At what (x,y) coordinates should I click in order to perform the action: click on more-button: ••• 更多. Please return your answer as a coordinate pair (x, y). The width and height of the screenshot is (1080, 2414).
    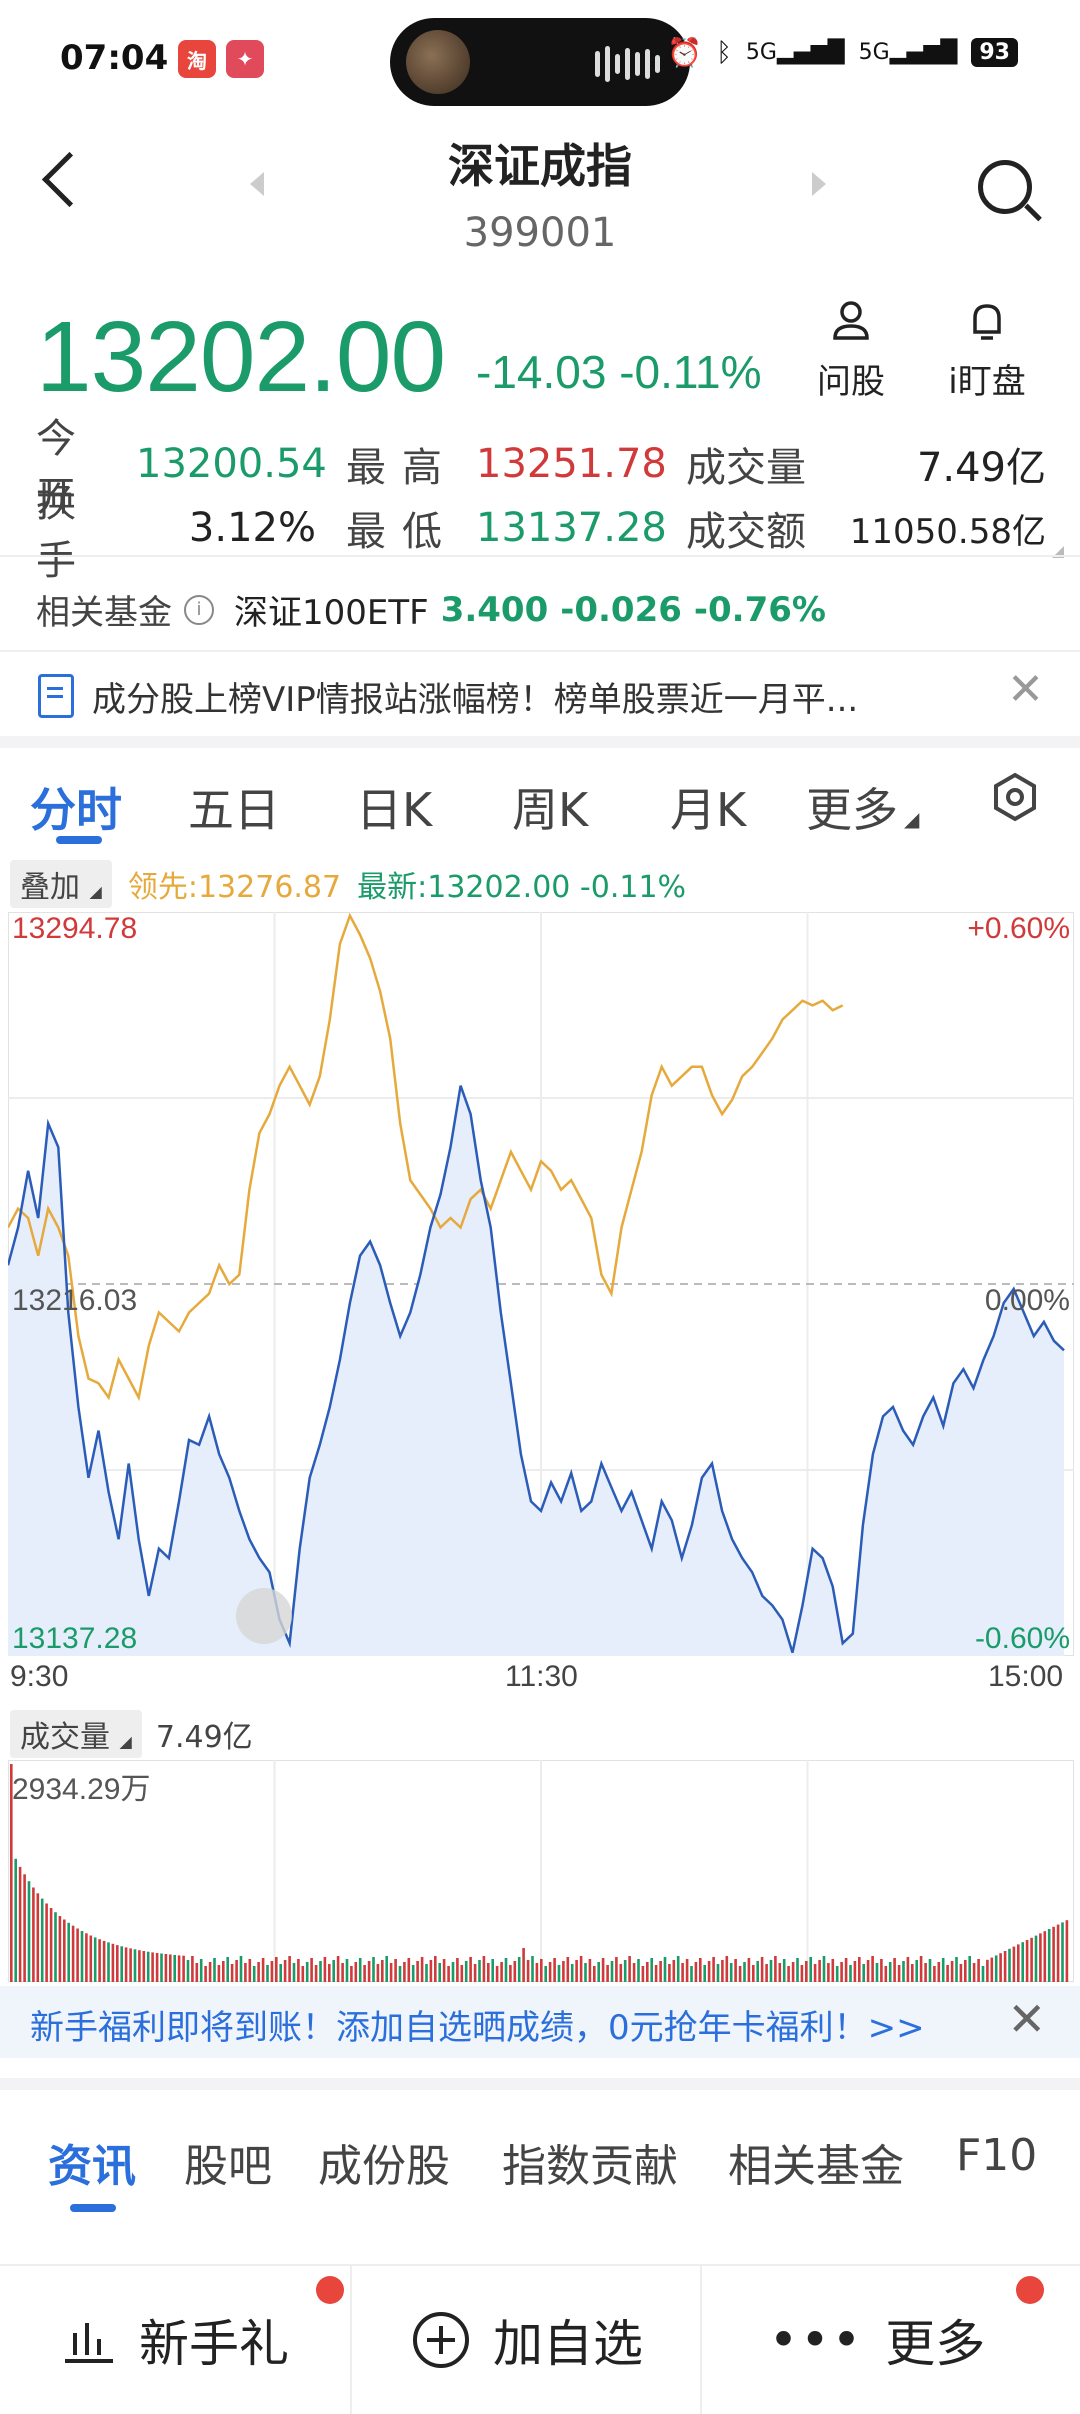
    Looking at the image, I should click on (877, 2340).